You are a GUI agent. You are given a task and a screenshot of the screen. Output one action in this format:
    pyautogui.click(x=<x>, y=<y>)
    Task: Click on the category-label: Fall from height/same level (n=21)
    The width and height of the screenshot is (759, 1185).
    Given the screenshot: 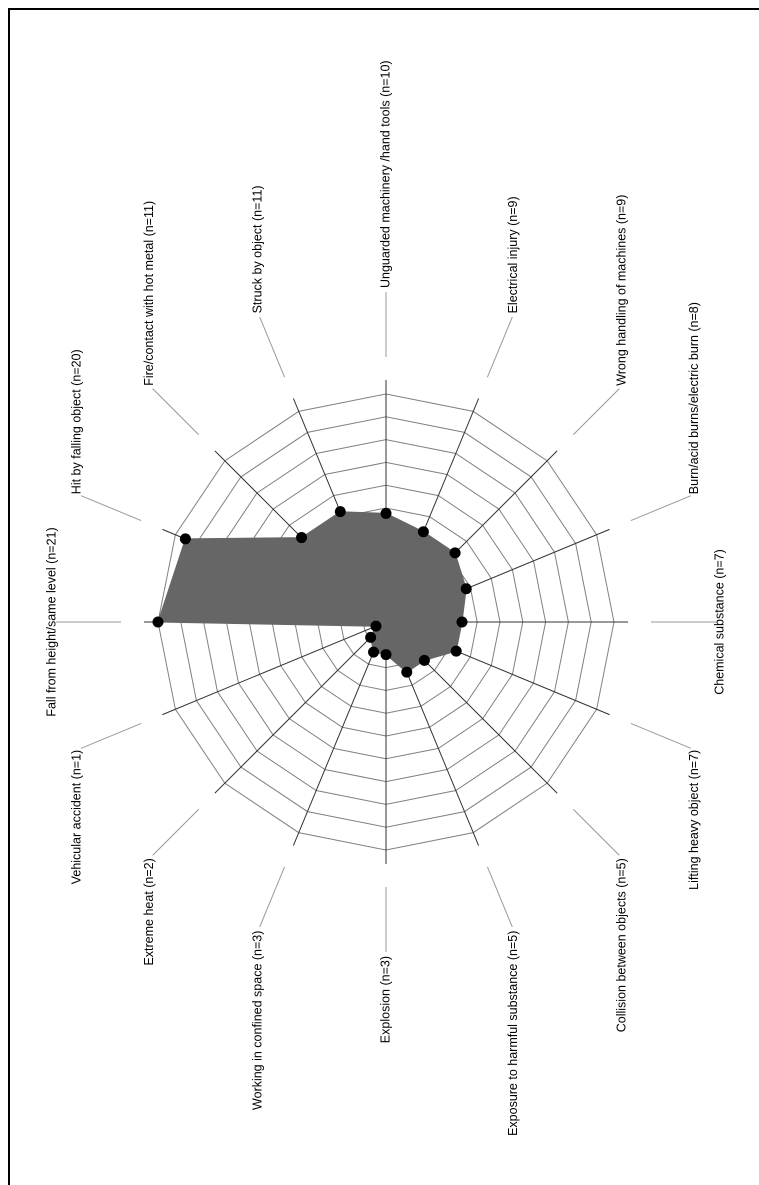 What is the action you would take?
    pyautogui.click(x=51, y=621)
    